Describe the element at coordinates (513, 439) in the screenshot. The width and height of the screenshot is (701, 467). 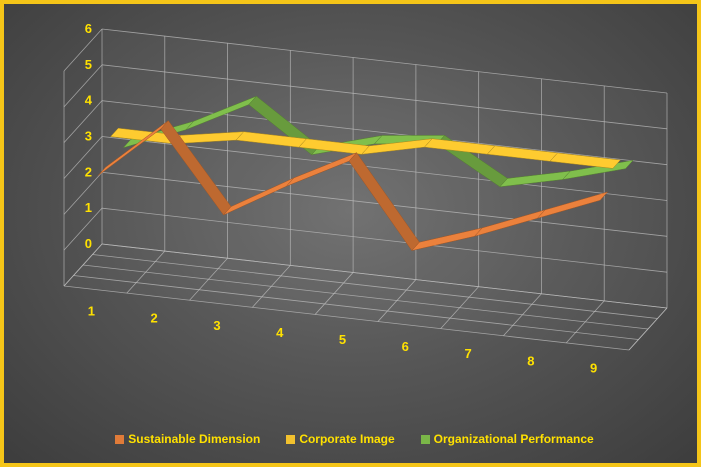
I see `legend-label: Organizational Performance` at that location.